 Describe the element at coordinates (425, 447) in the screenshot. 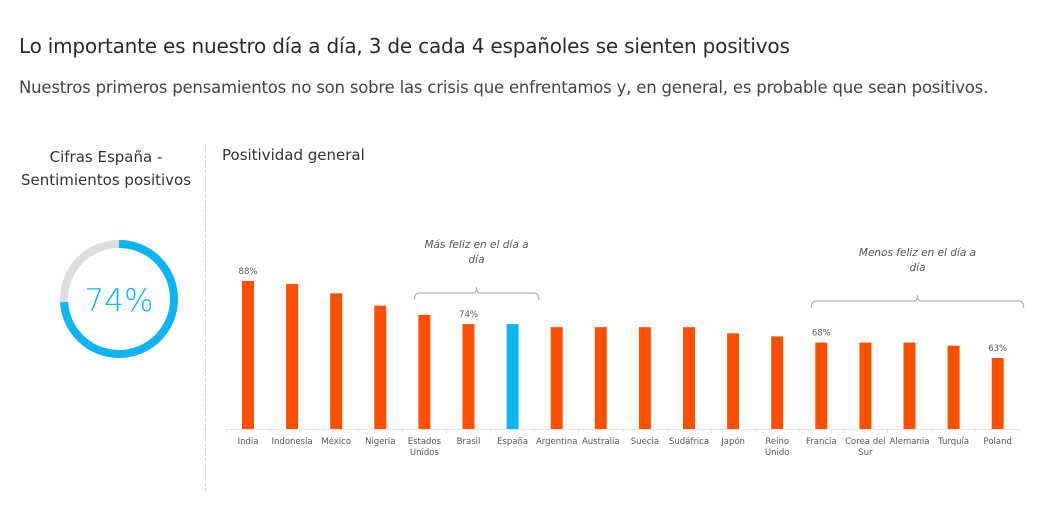

I see `x-tick-label: Estados Unidos` at that location.